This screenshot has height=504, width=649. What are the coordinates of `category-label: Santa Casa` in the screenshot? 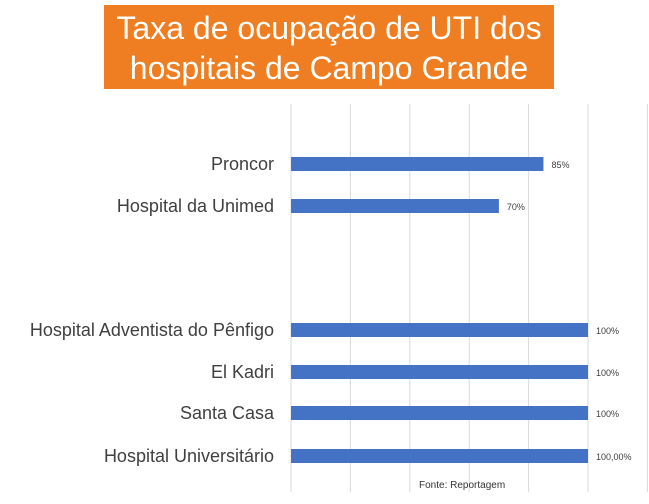 It's located at (227, 413).